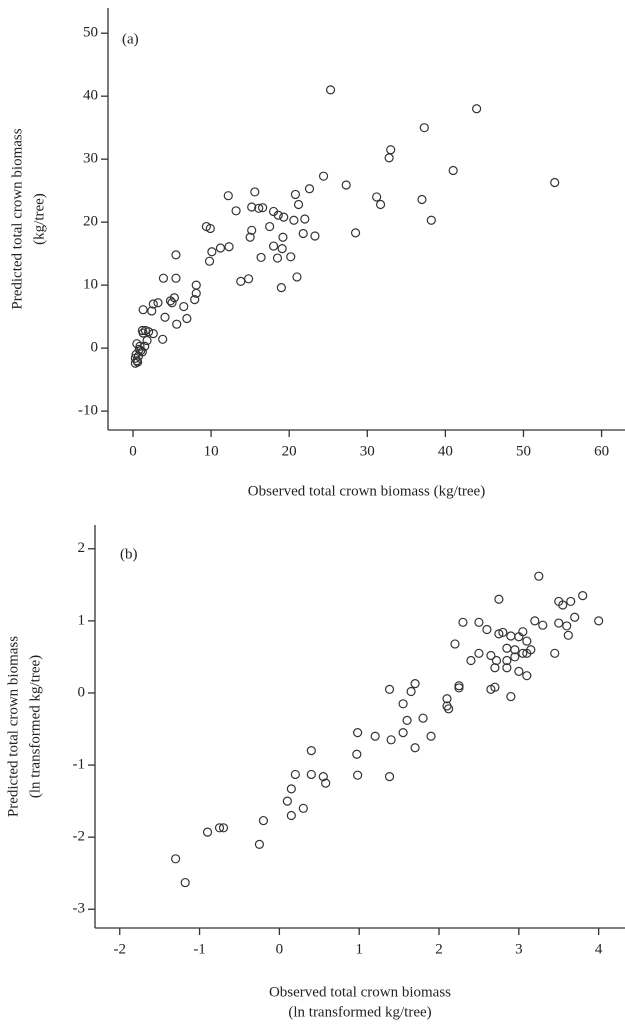 The height and width of the screenshot is (1025, 625). Describe the element at coordinates (88, 411) in the screenshot. I see `y-tick-label: -10` at that location.